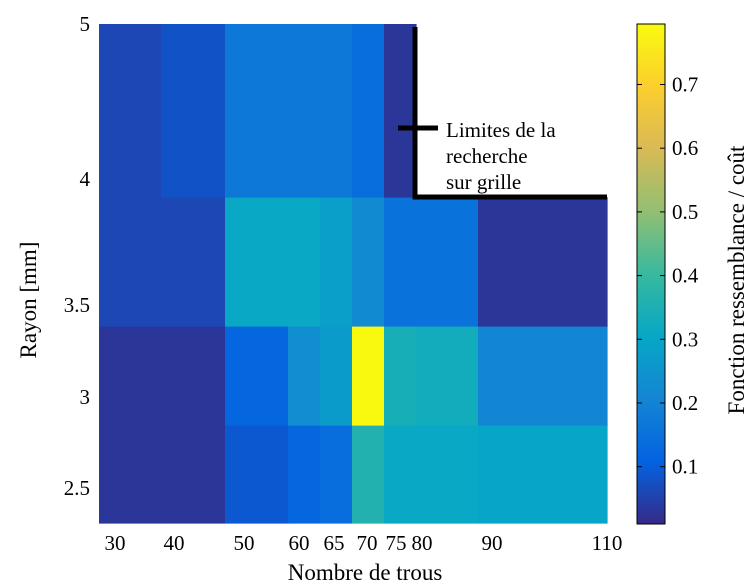 The height and width of the screenshot is (588, 754). Describe the element at coordinates (367, 543) in the screenshot. I see `x-tick-label: 70` at that location.